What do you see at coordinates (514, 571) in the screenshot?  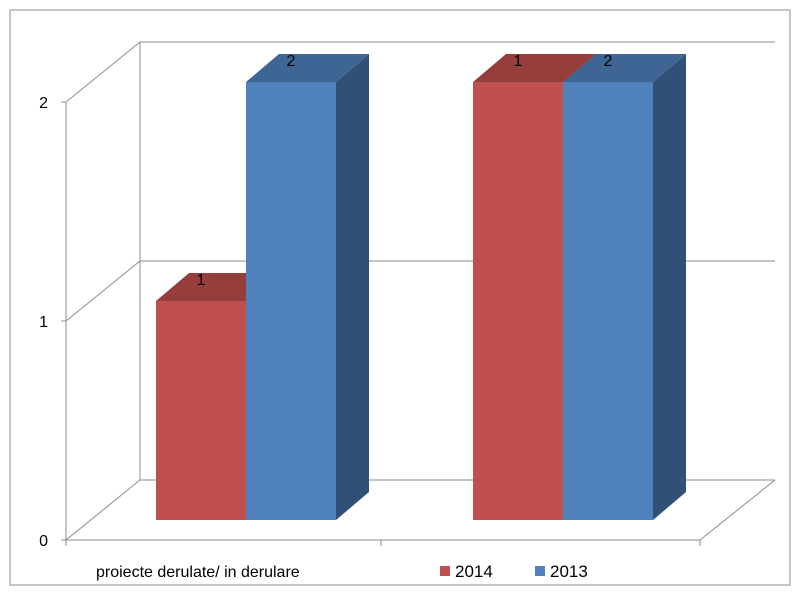 I see `legend: 2014 2013` at bounding box center [514, 571].